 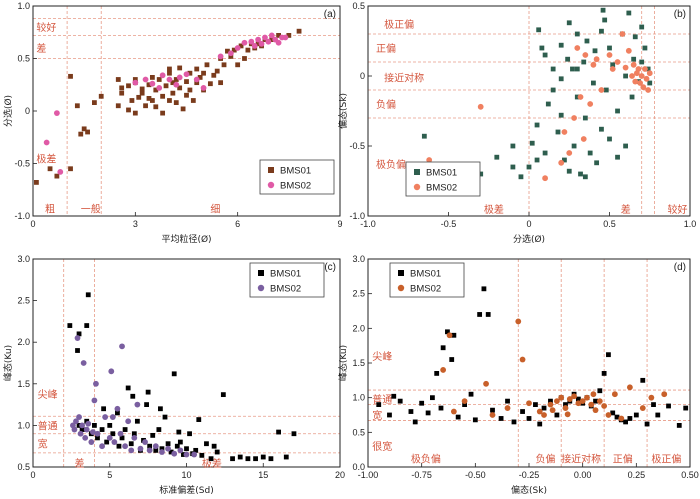 I want to click on y-axis-label: 分选(Ø), so click(x=8, y=111).